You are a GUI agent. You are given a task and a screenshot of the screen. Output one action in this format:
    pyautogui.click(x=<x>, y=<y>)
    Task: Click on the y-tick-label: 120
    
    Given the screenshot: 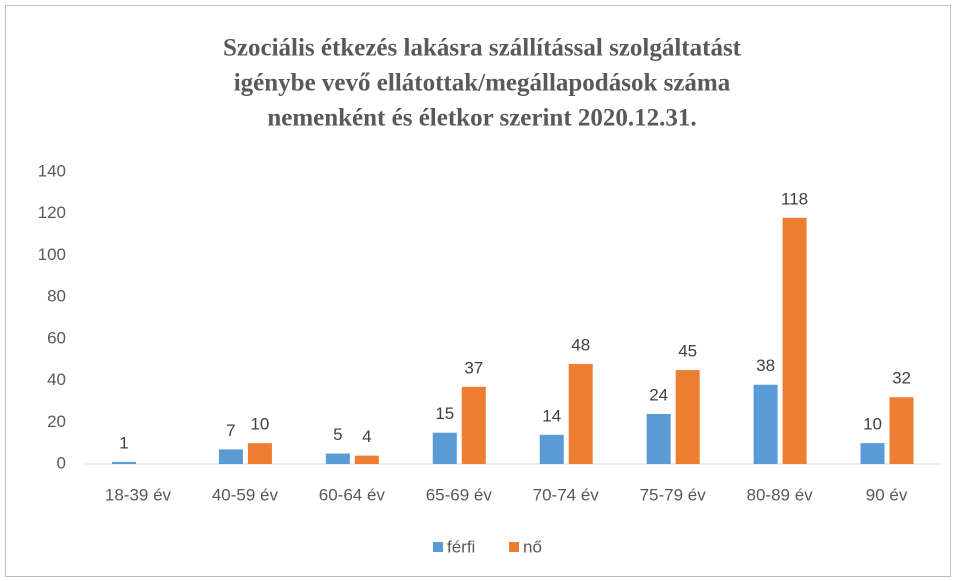 What is the action you would take?
    pyautogui.click(x=52, y=212)
    